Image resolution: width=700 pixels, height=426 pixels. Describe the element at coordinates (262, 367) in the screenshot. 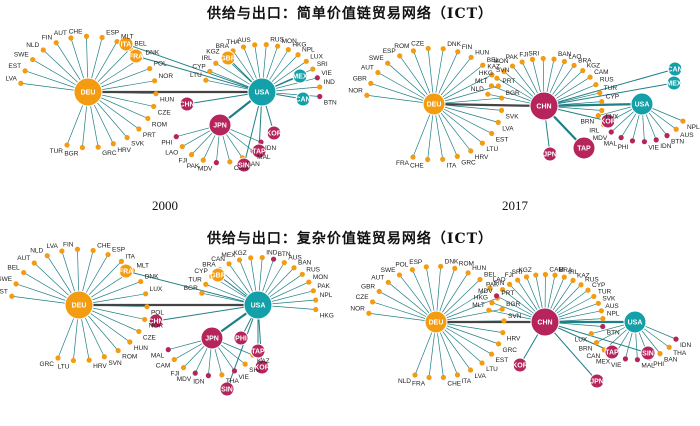

I see `hub-kor` at that location.